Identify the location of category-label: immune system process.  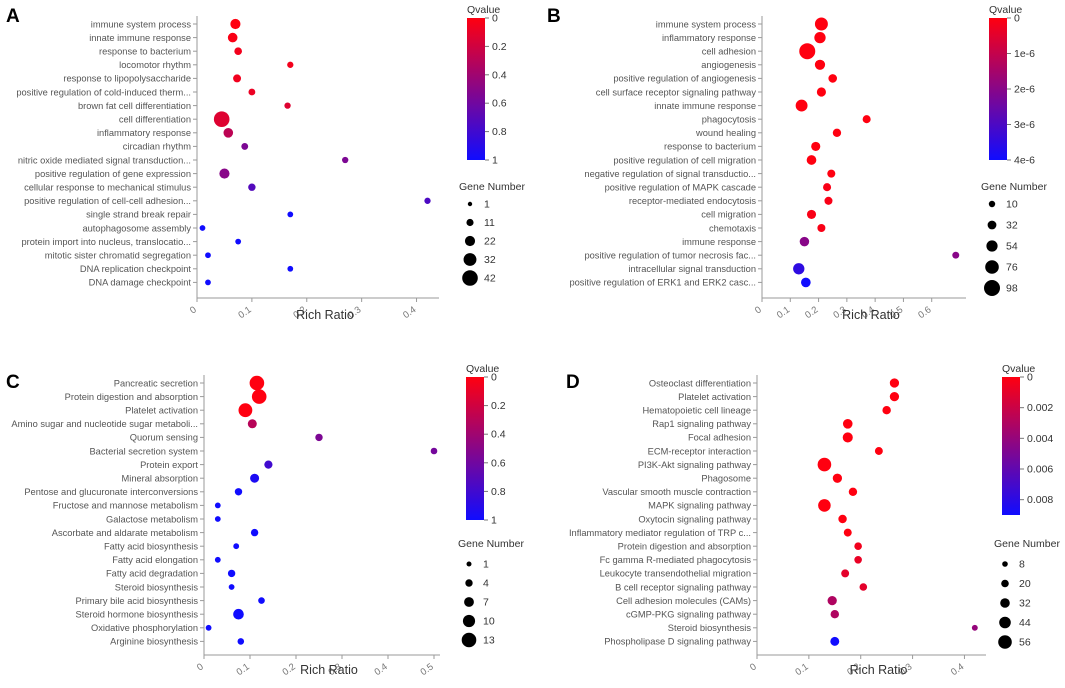
(706, 24).